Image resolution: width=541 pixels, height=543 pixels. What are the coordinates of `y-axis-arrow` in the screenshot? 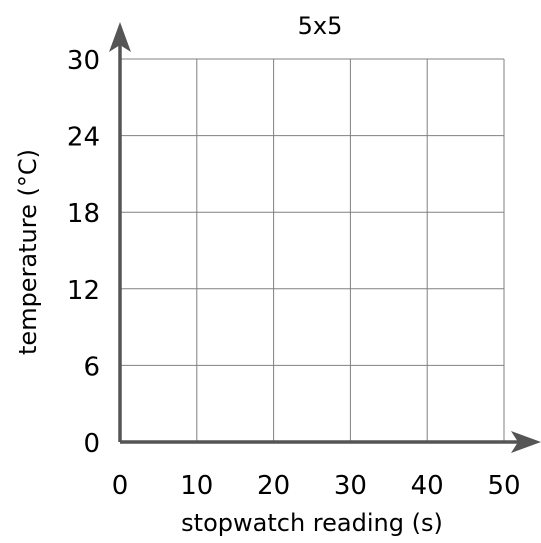 It's located at (120, 37).